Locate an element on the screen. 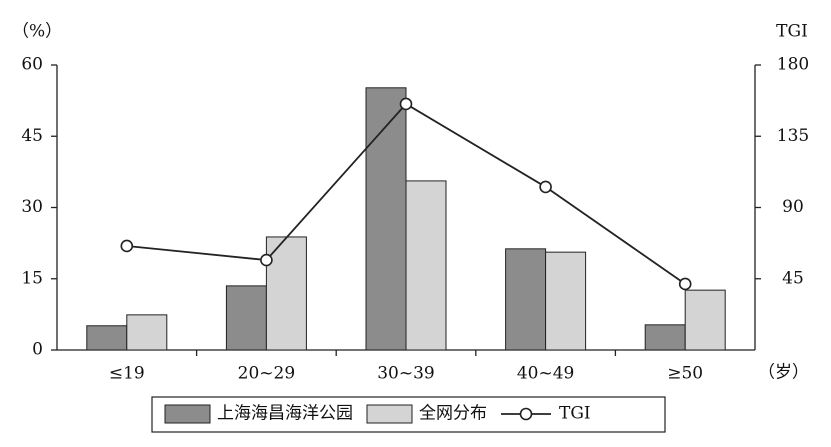  legend-box is located at coordinates (408, 414).